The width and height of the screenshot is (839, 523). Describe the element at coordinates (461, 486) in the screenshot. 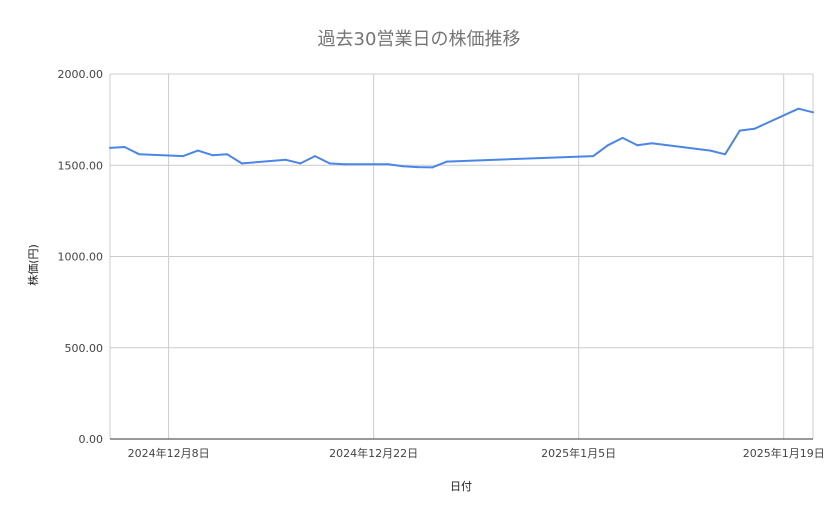

I see `x-axis-label: 日付` at that location.